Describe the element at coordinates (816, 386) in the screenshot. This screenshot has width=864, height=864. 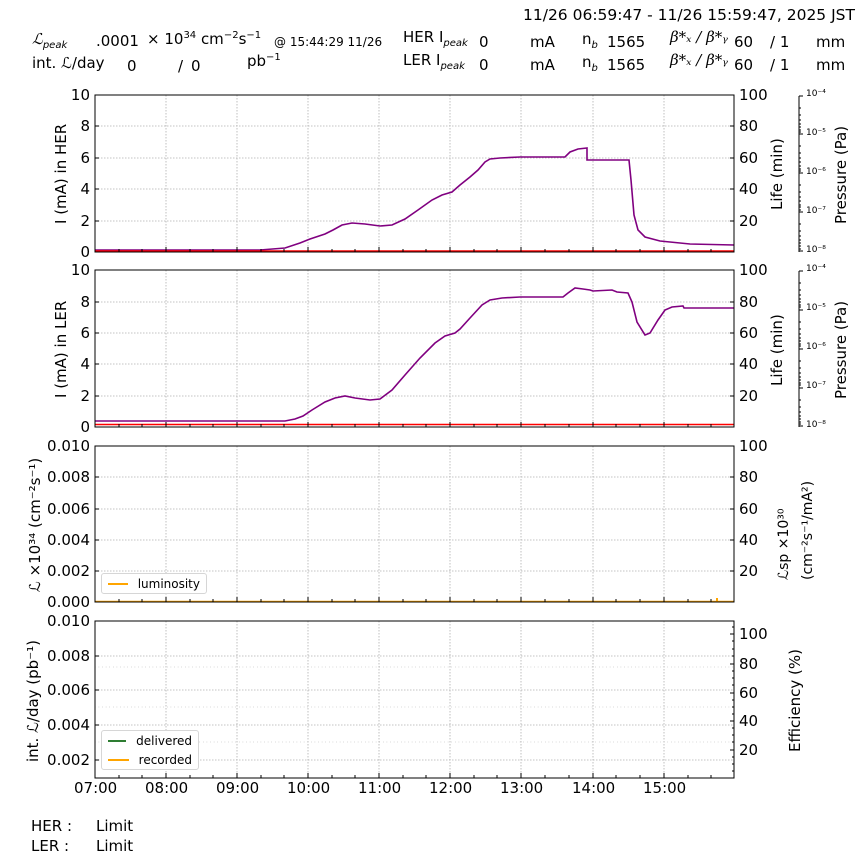
I see `ler-y3tick-7: 10⁻⁷` at that location.